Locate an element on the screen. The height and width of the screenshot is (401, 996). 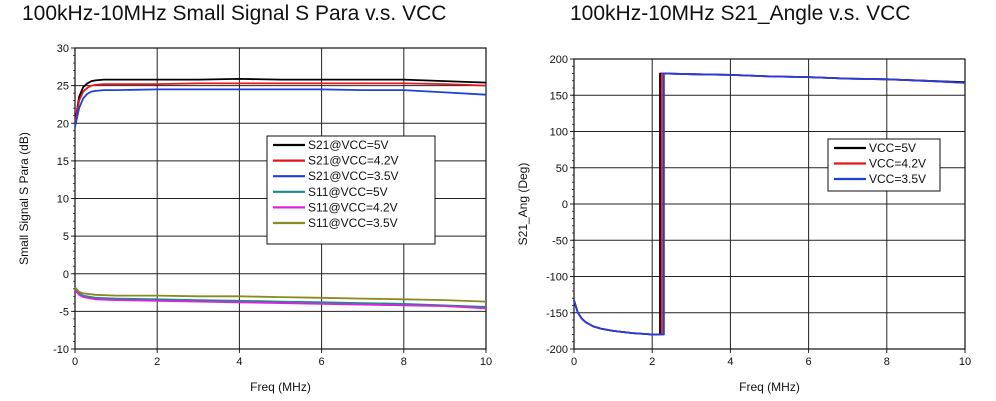
left-y-tick-label: 15 is located at coordinates (63, 162).